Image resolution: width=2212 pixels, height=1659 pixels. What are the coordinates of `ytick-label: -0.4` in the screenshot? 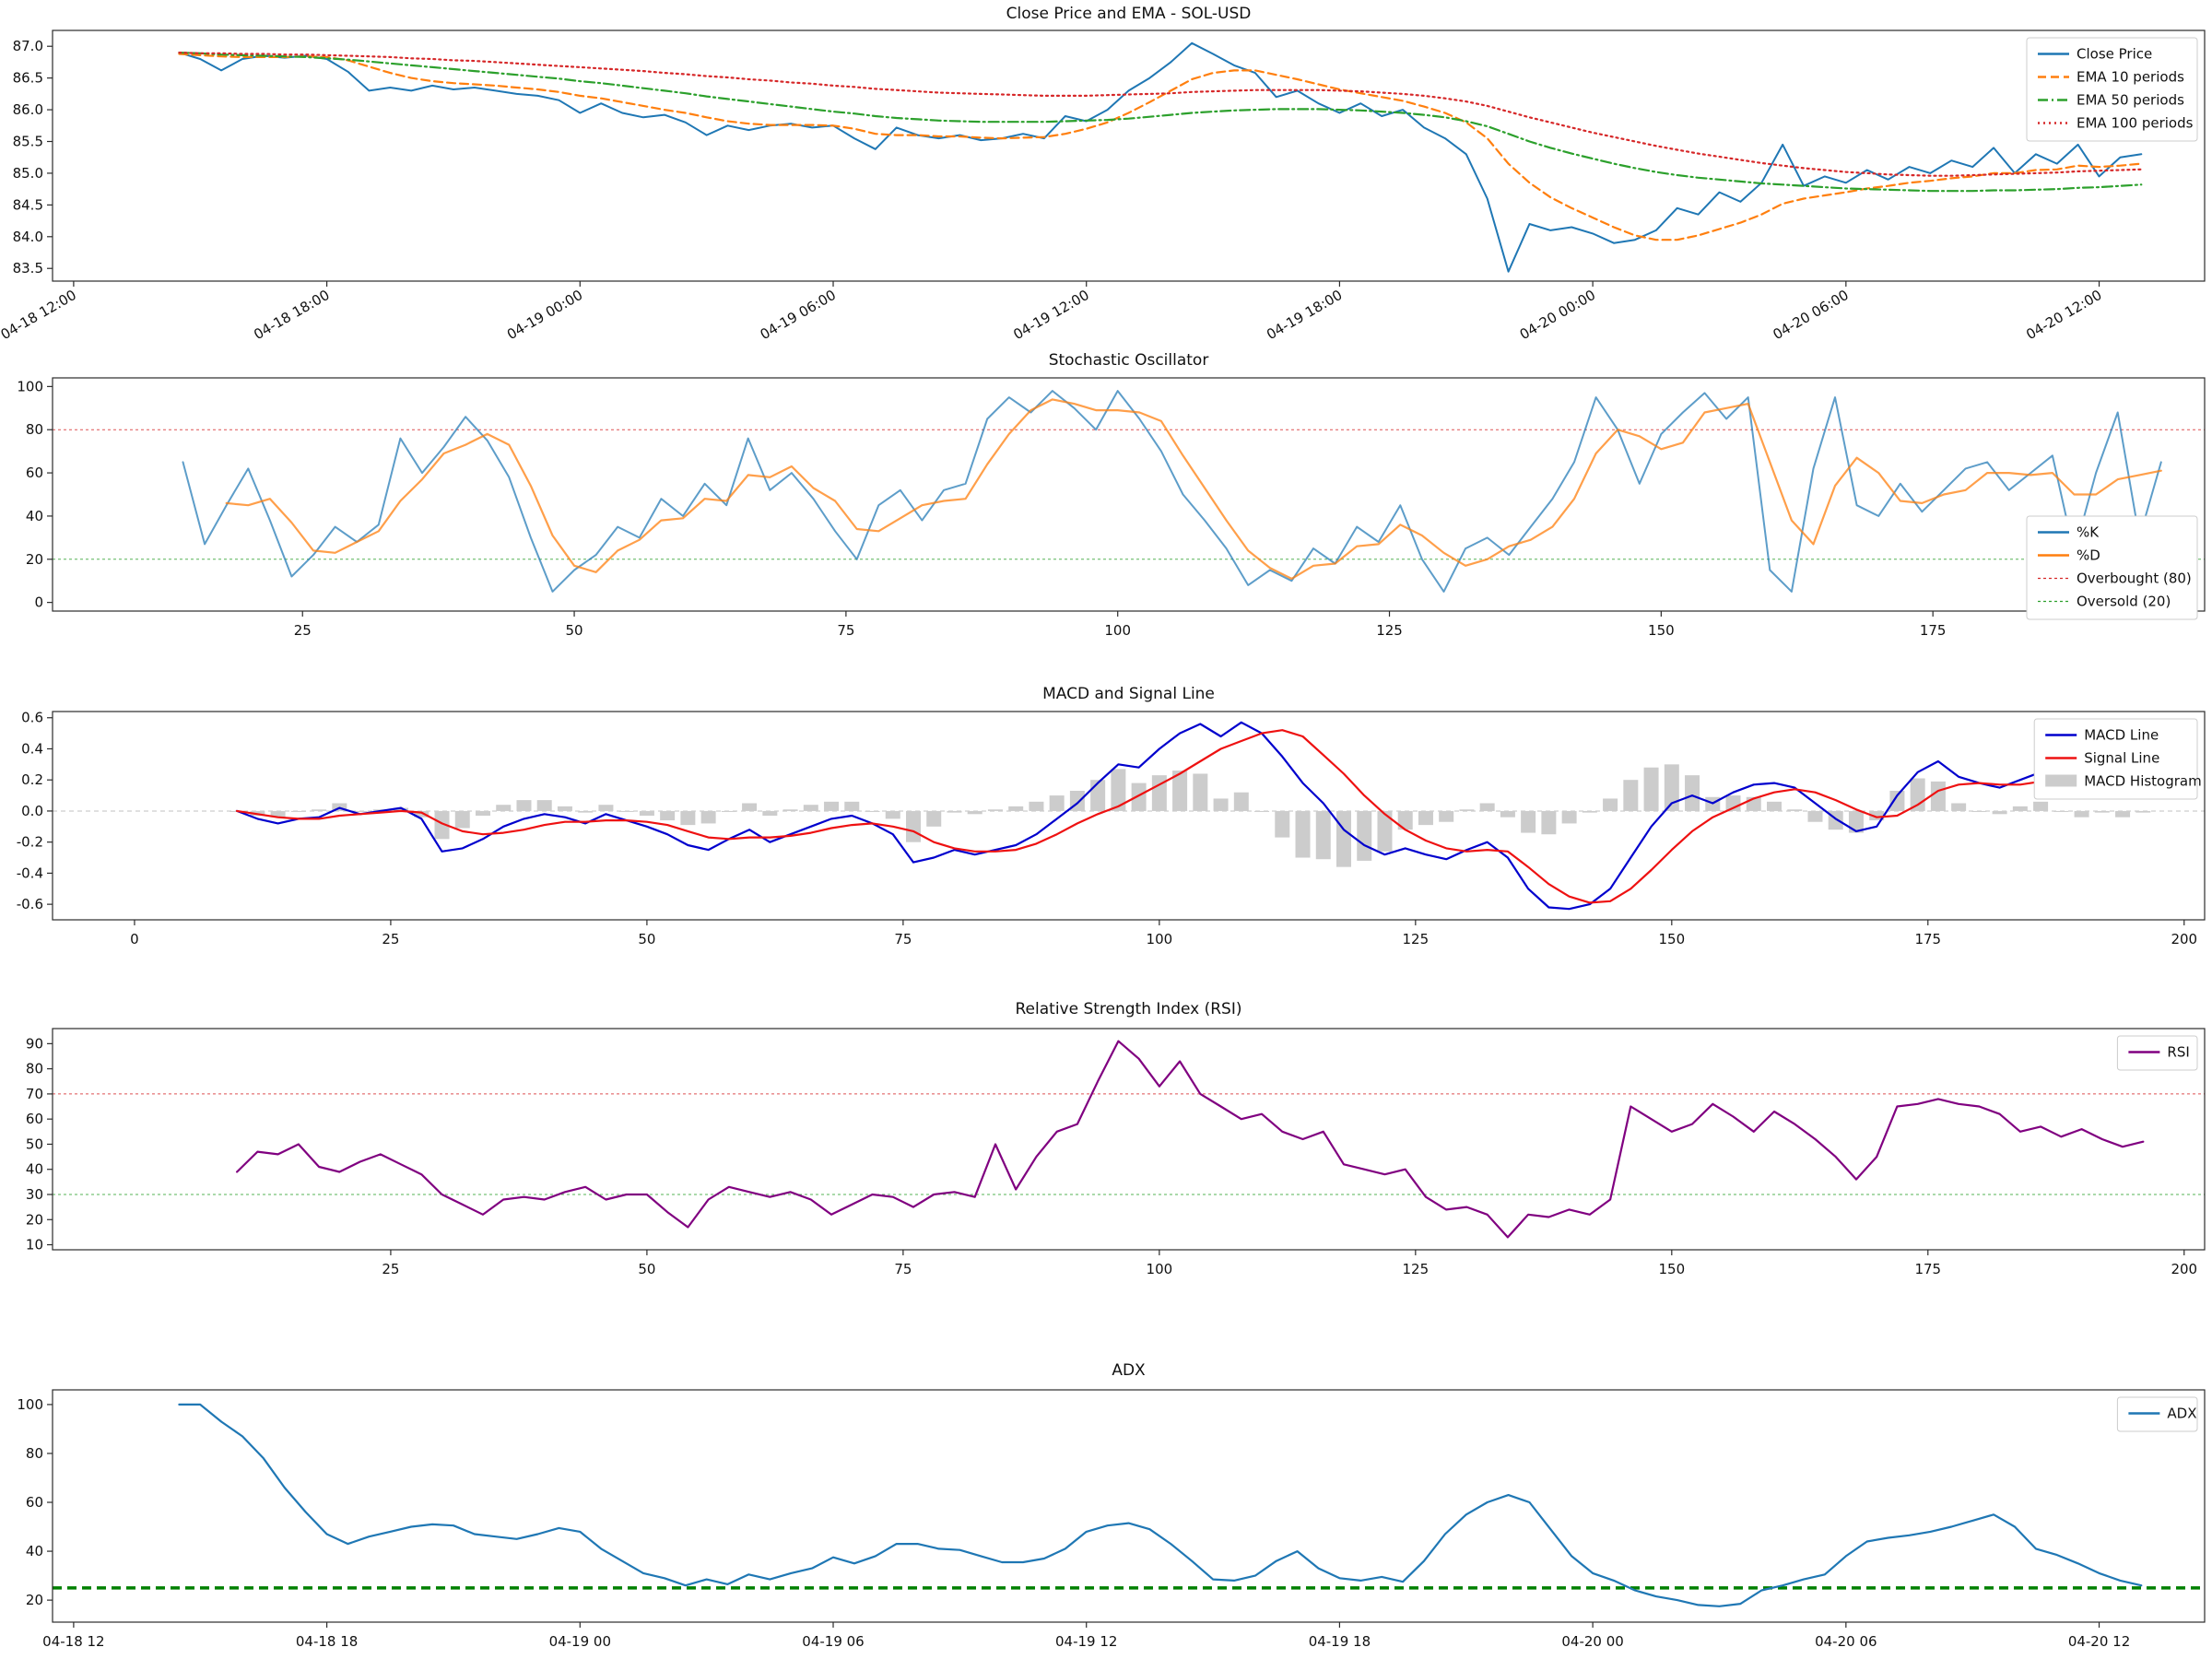 It's located at (30, 873).